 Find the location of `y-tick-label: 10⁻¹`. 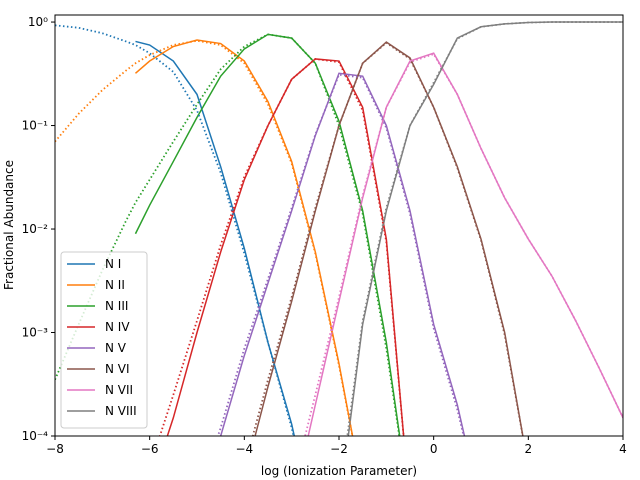

y-tick-label: 10⁻¹ is located at coordinates (35, 126).